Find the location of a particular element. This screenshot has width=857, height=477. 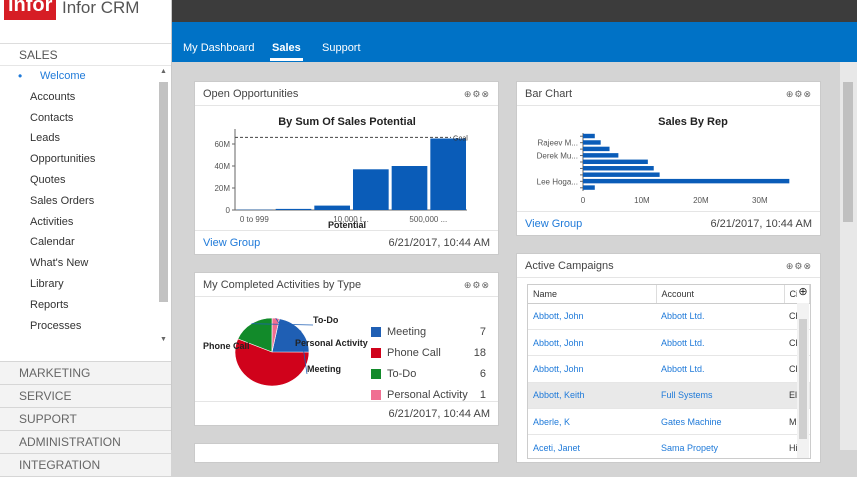

nav-group-service: SERVICE is located at coordinates (85, 396).